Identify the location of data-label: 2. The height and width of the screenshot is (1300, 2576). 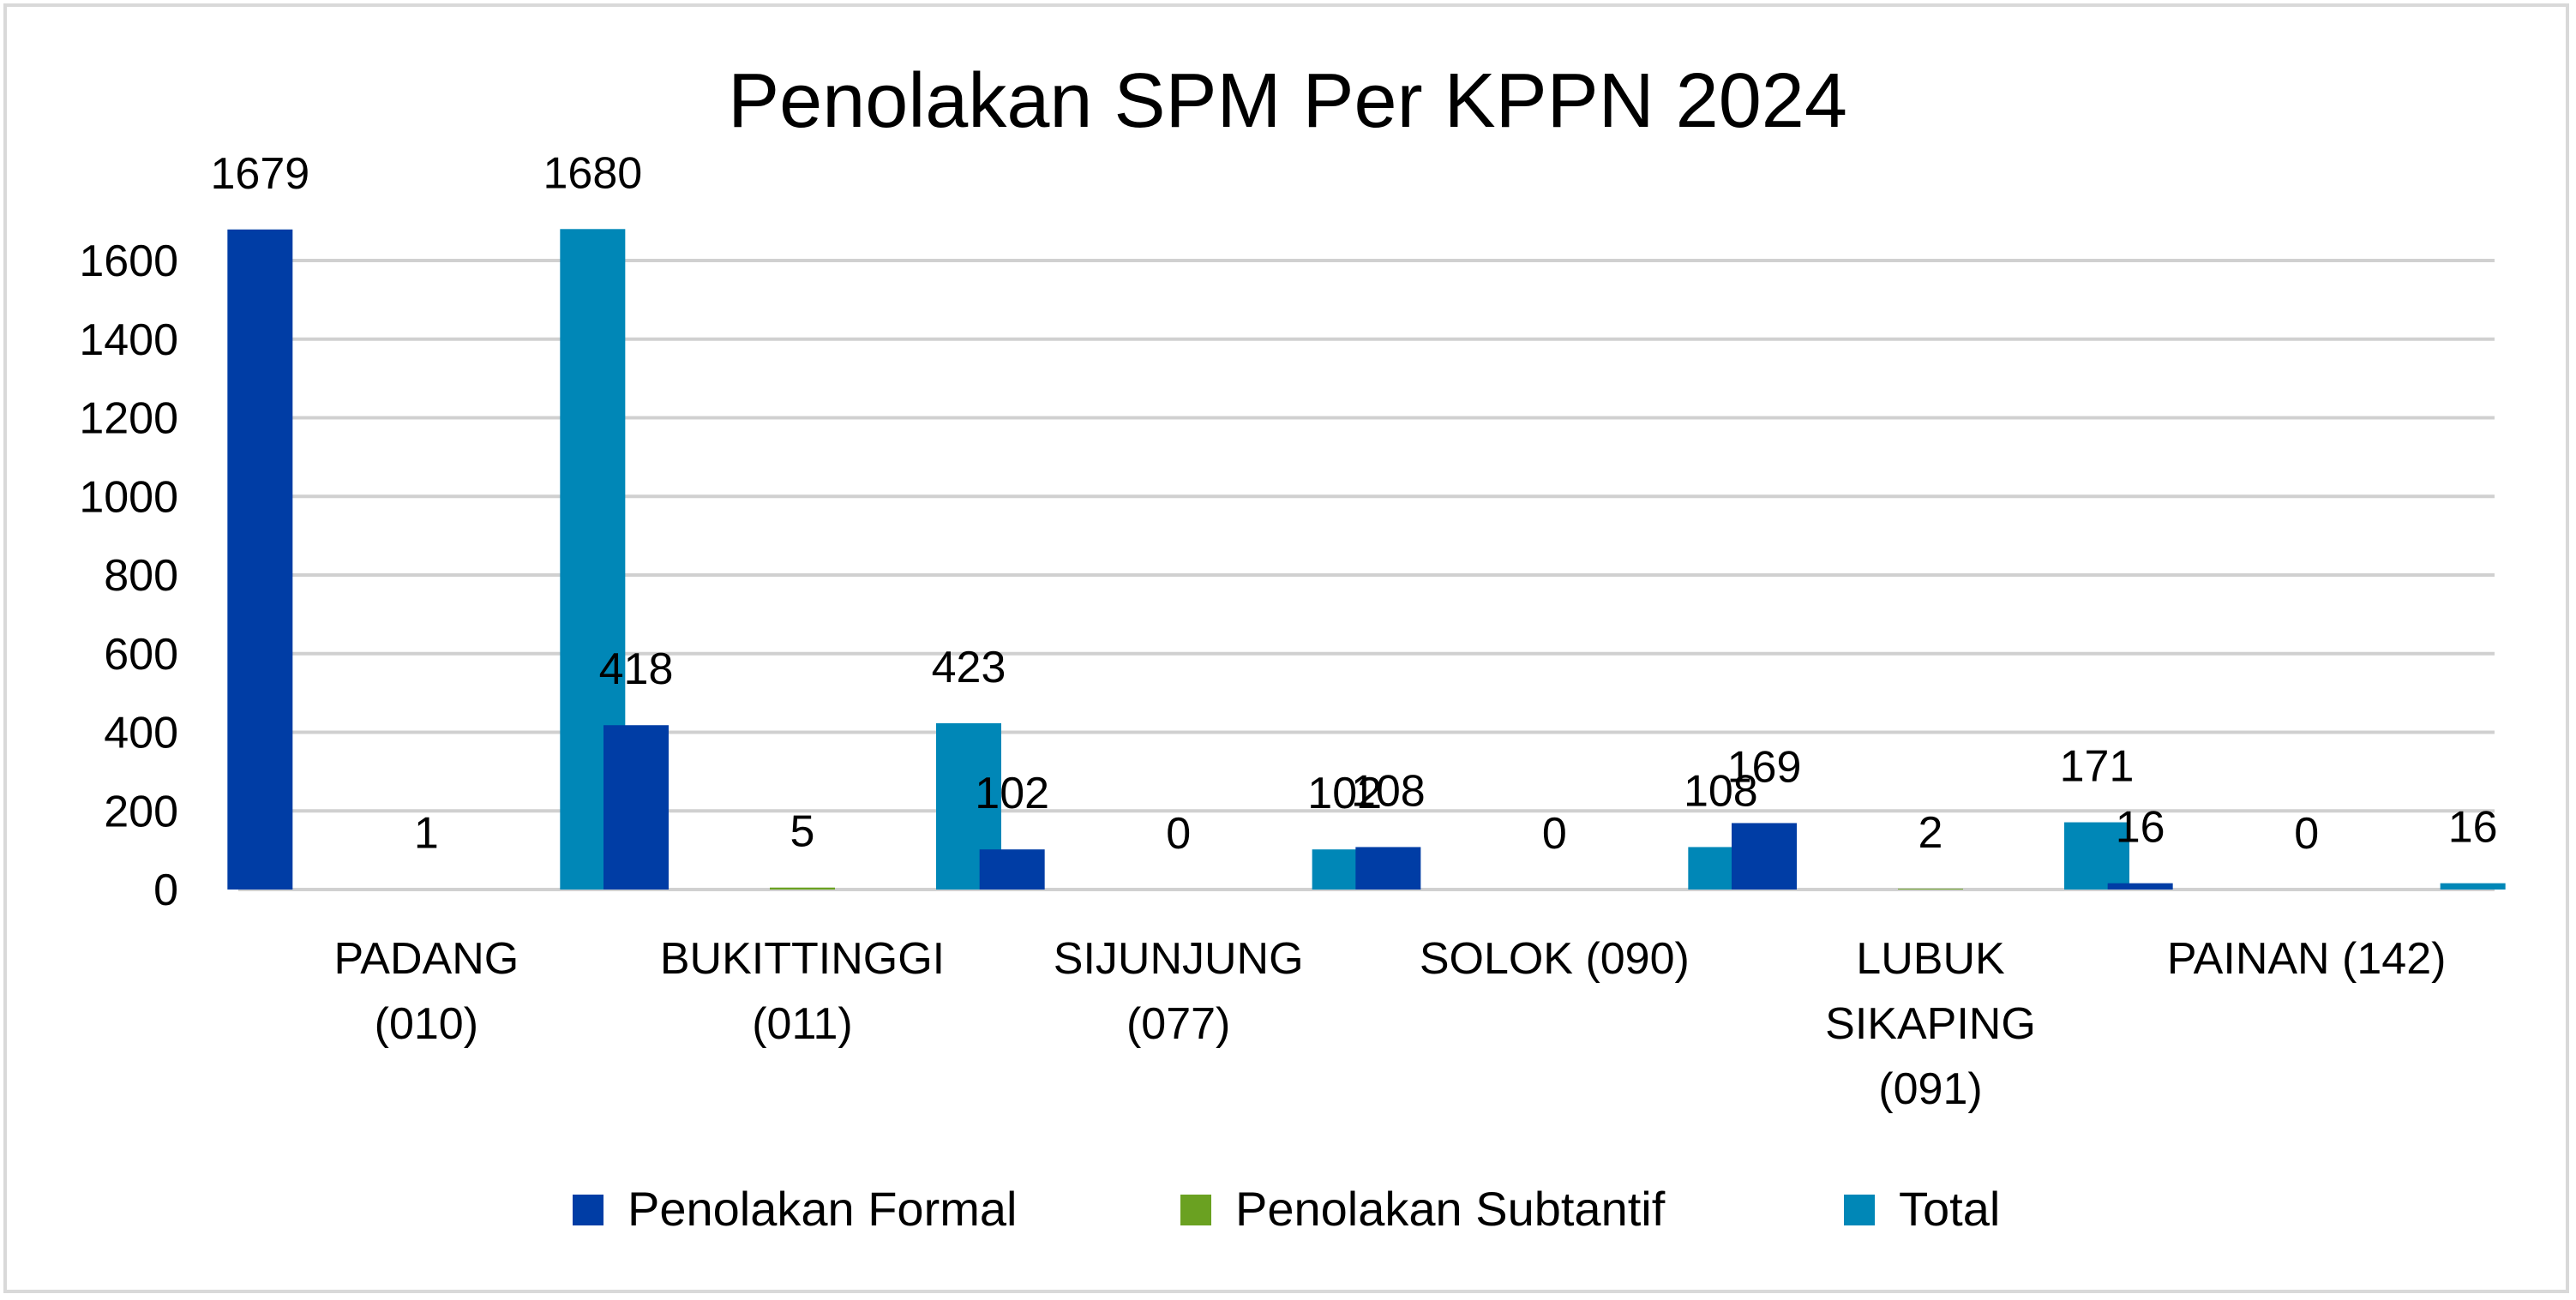
(1930, 833).